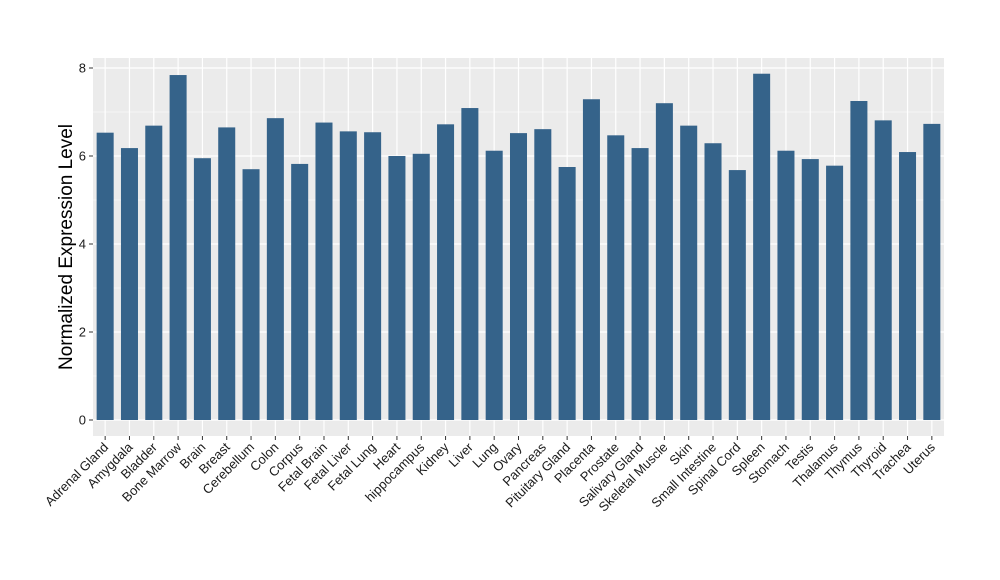 This screenshot has width=1000, height=580. What do you see at coordinates (82, 156) in the screenshot?
I see `y-tick-label: 6` at bounding box center [82, 156].